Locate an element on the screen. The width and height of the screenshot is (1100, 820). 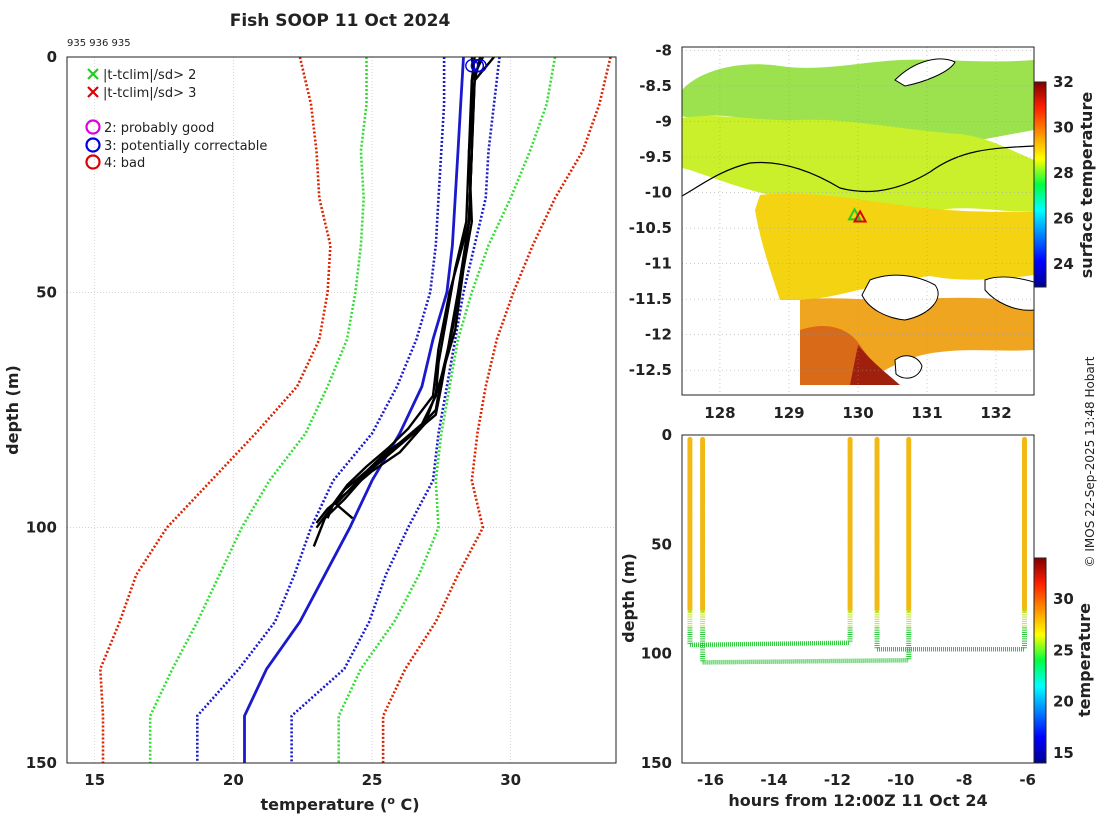
map-ytick-label: -8 is located at coordinates (663, 51).